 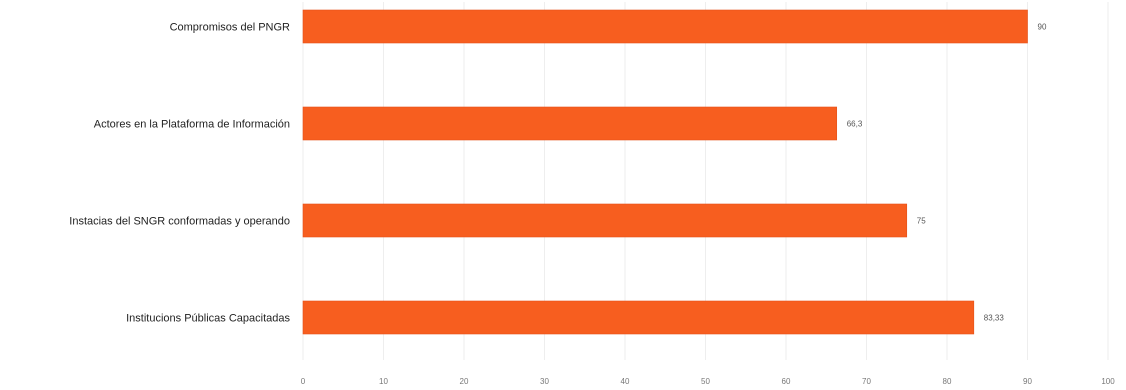 I want to click on x-tick-label-9: 90, so click(x=1027, y=381).